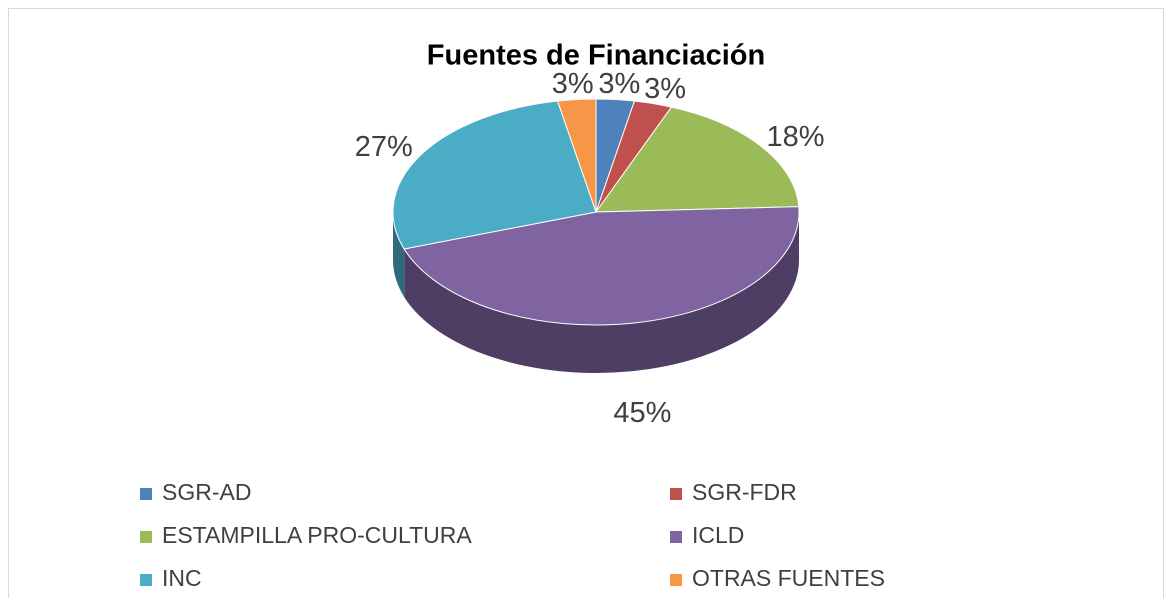 Image resolution: width=1172 pixels, height=598 pixels. What do you see at coordinates (788, 578) in the screenshot?
I see `legend-label: OTRAS FUENTES` at bounding box center [788, 578].